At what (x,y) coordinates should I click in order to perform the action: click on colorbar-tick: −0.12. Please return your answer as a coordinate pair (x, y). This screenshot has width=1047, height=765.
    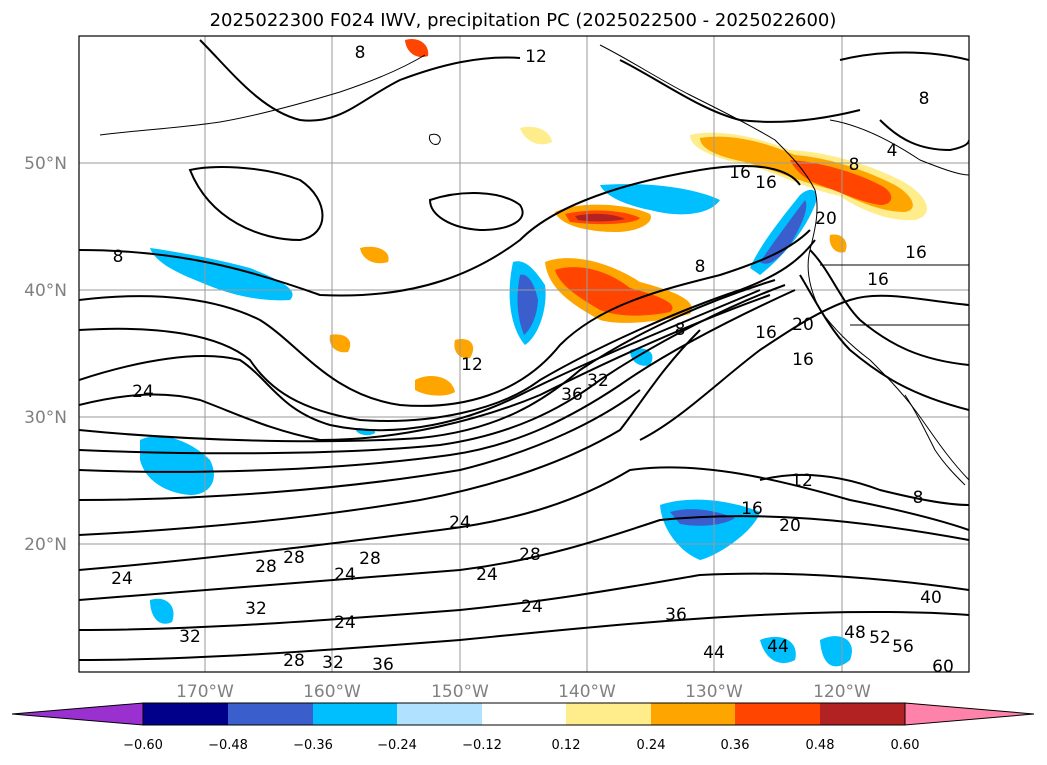
    Looking at the image, I should click on (482, 745).